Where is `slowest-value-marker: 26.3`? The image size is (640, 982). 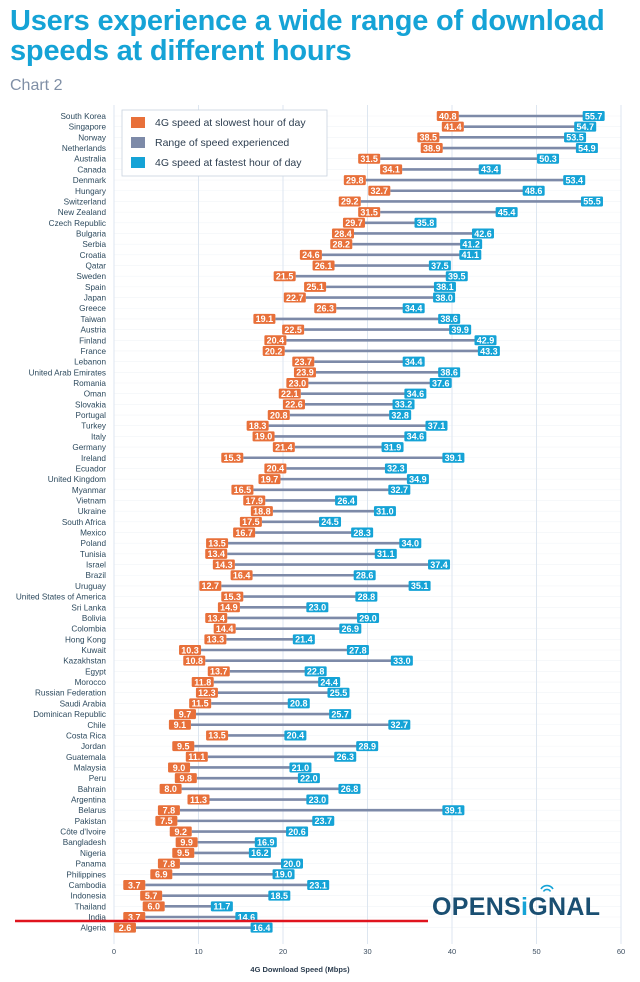 slowest-value-marker: 26.3 is located at coordinates (325, 308).